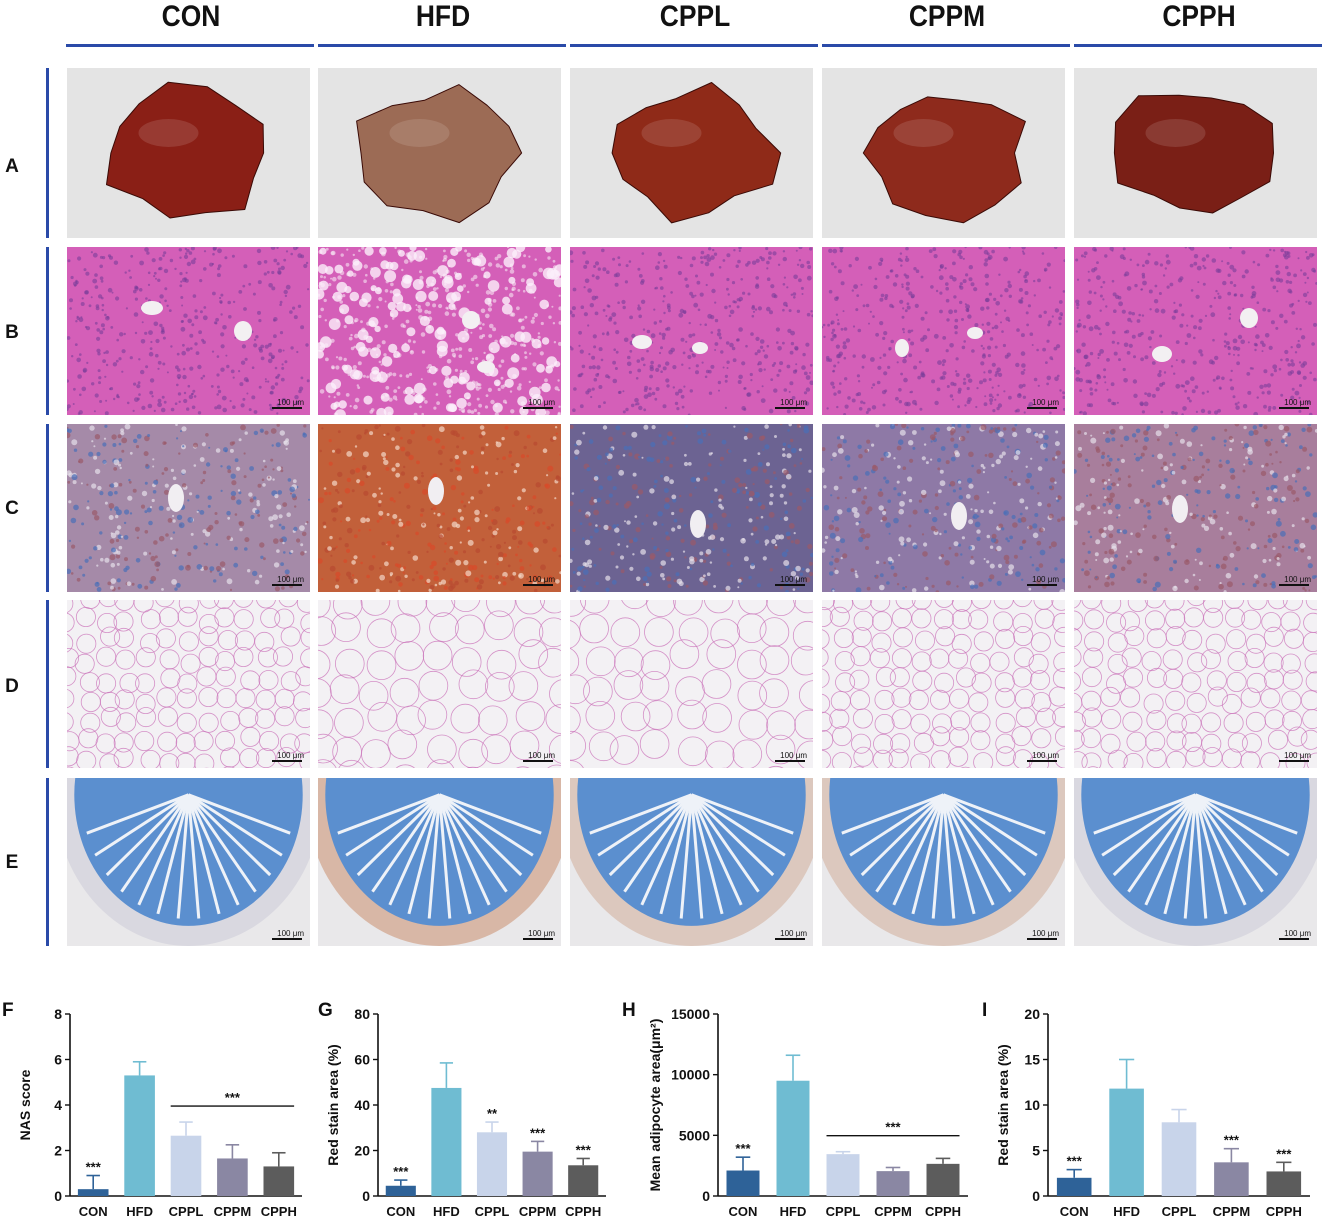 The image size is (1325, 1223). Describe the element at coordinates (691, 862) in the screenshot. I see `image-colon-stain-cppl: 100 μm` at that location.